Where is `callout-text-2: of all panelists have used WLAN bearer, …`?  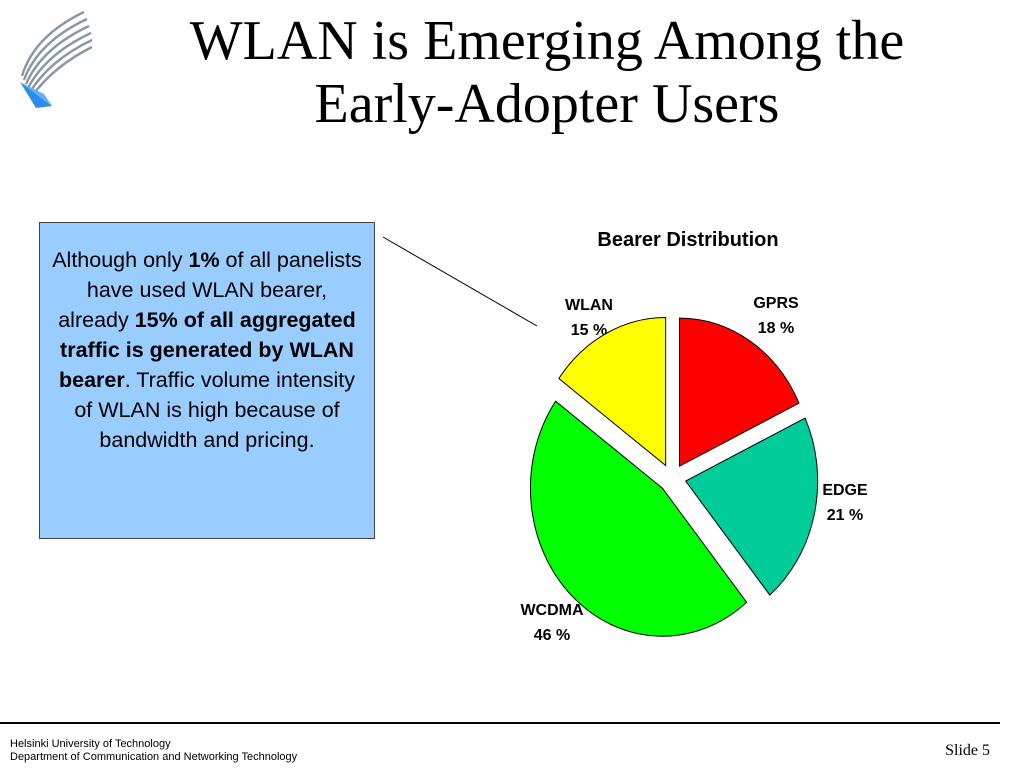
callout-text-2: of all panelists have used WLAN bearer, … is located at coordinates (210, 290).